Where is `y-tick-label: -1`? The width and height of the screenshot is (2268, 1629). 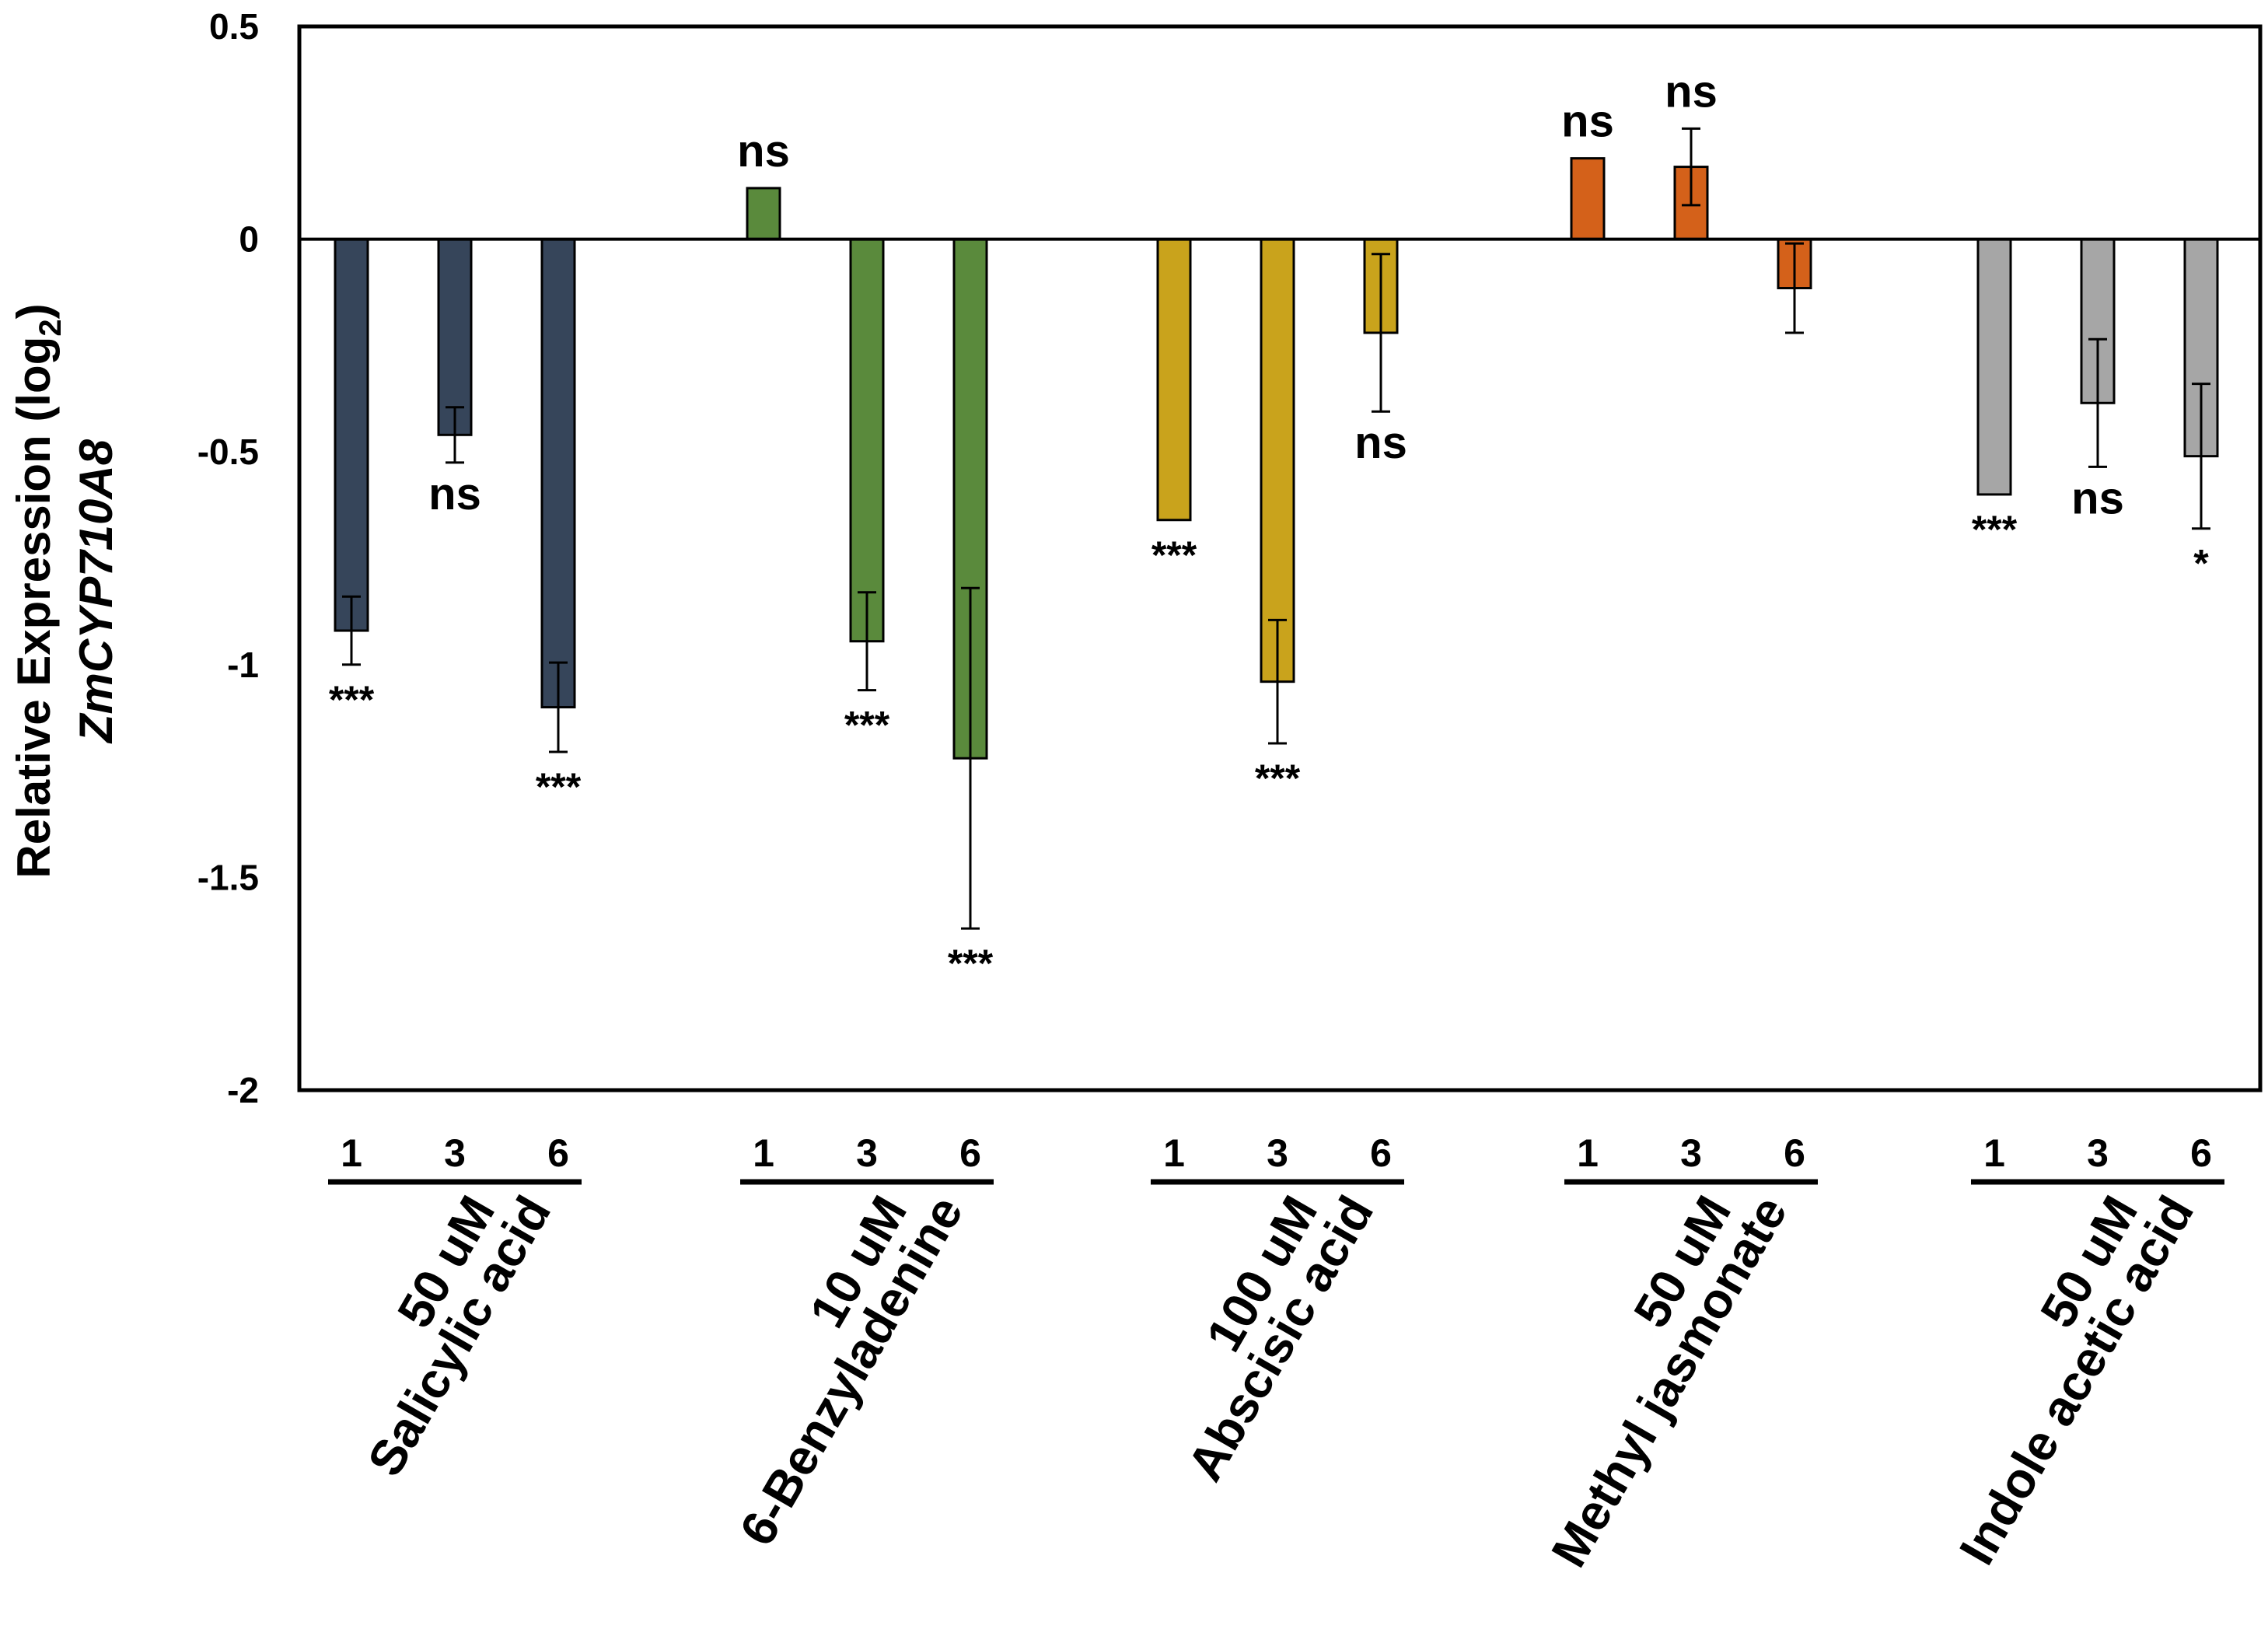
y-tick-label: -1 is located at coordinates (243, 665).